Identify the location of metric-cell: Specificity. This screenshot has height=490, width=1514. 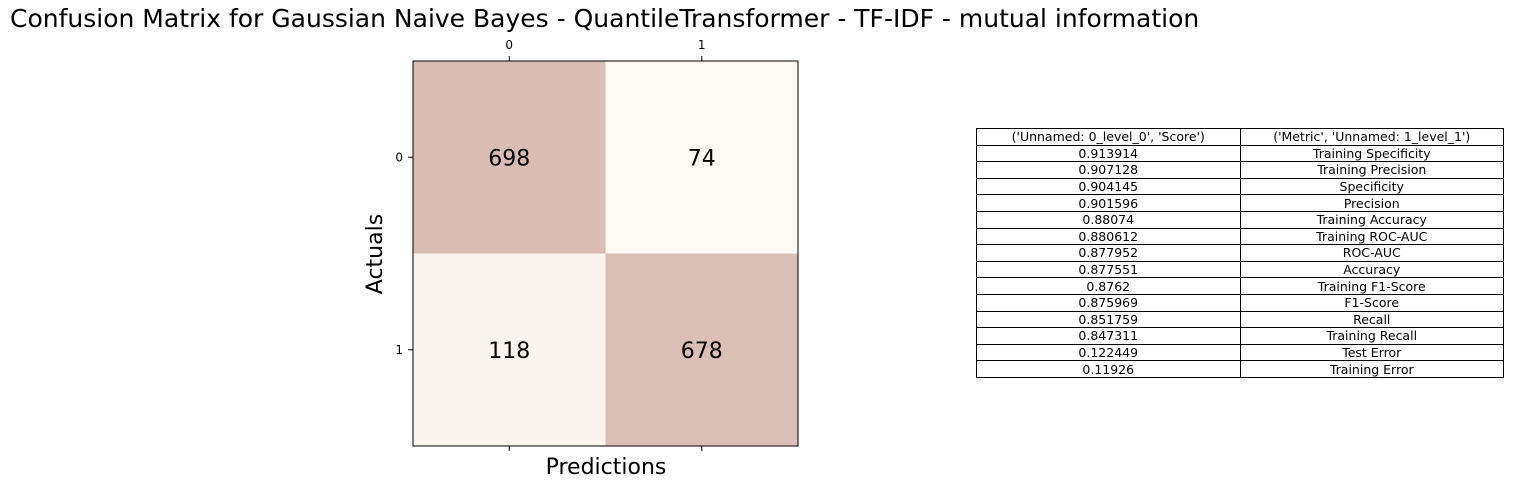
(1371, 186).